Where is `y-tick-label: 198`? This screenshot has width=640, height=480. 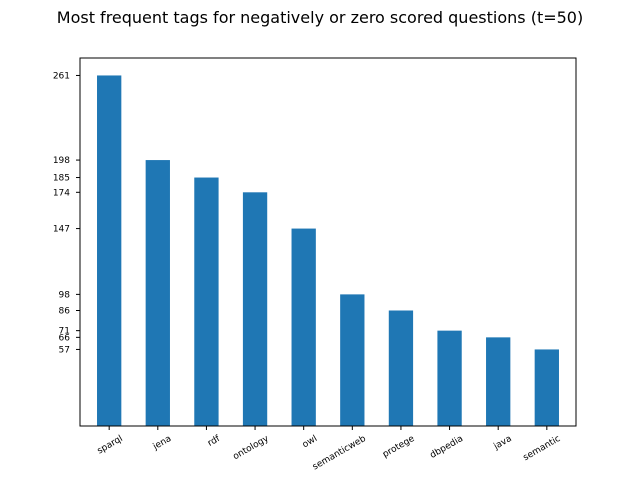
y-tick-label: 198 is located at coordinates (61, 161).